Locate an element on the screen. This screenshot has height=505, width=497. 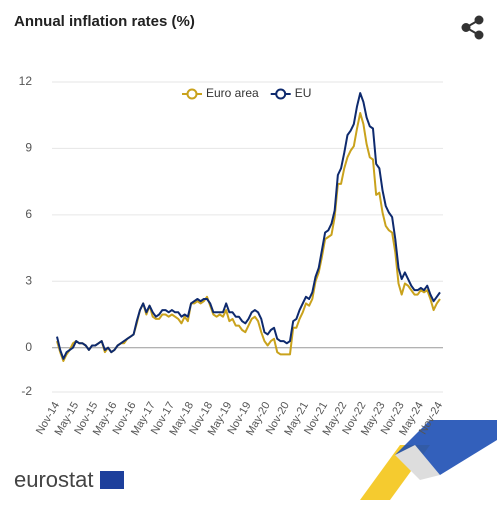
y-tick-label: -2 is located at coordinates (26, 391).